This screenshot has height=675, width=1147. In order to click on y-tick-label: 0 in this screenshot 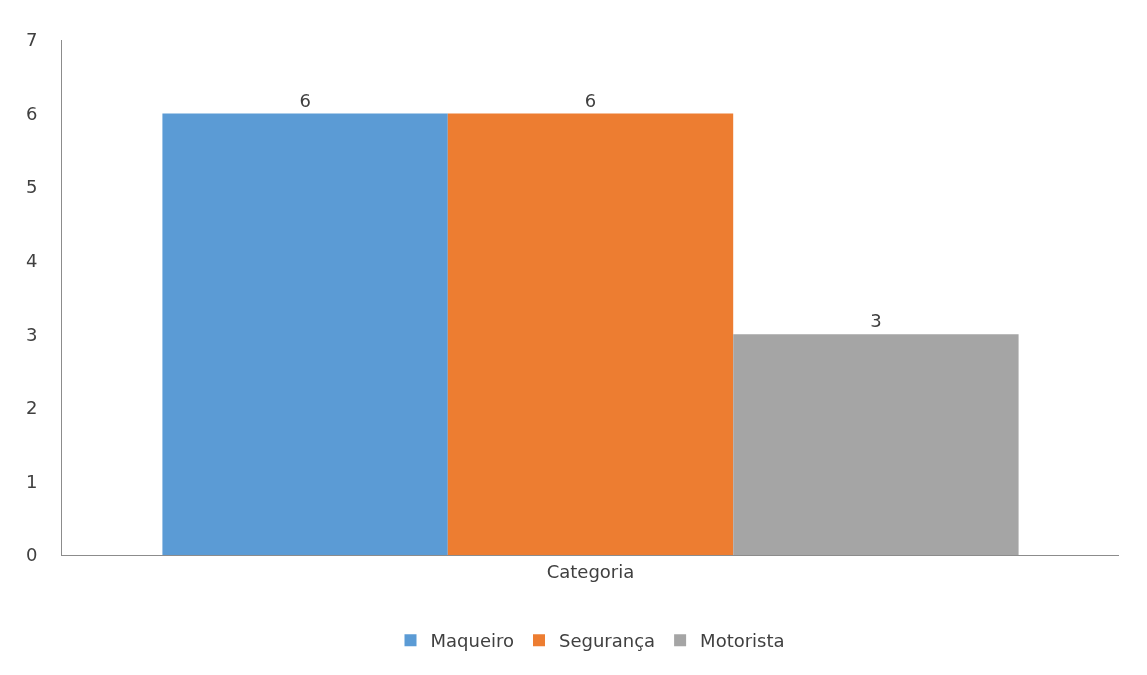, I will do `click(31, 555)`.